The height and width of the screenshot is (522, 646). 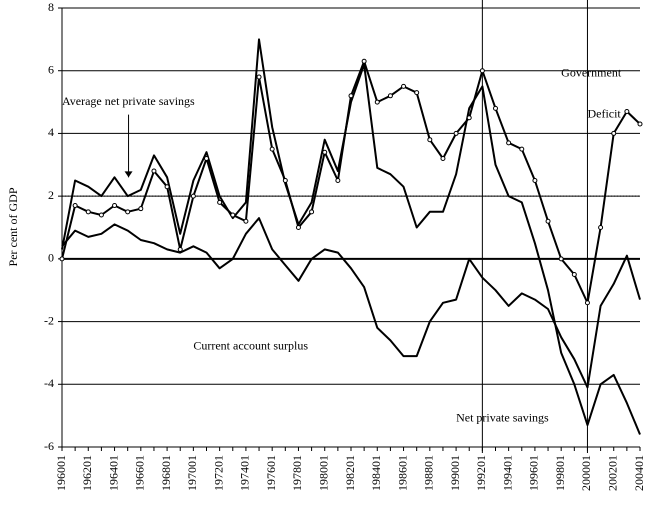 I want to click on x-tick-label: 198401, so click(x=376, y=473).